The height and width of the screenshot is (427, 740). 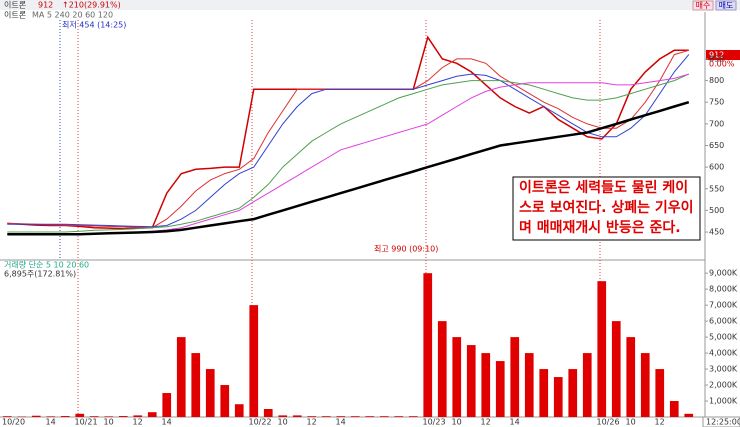 What do you see at coordinates (603, 187) in the screenshot?
I see `annotation-line: 이트론은 세력들도 물린 케이` at bounding box center [603, 187].